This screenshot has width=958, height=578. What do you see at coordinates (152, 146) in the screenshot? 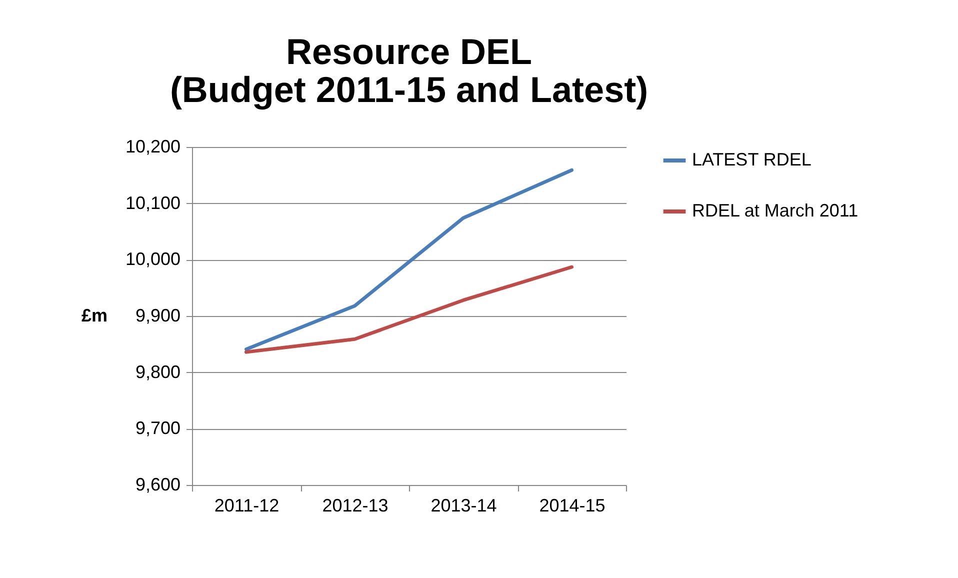
I see `y-tick-label: 10,200` at bounding box center [152, 146].